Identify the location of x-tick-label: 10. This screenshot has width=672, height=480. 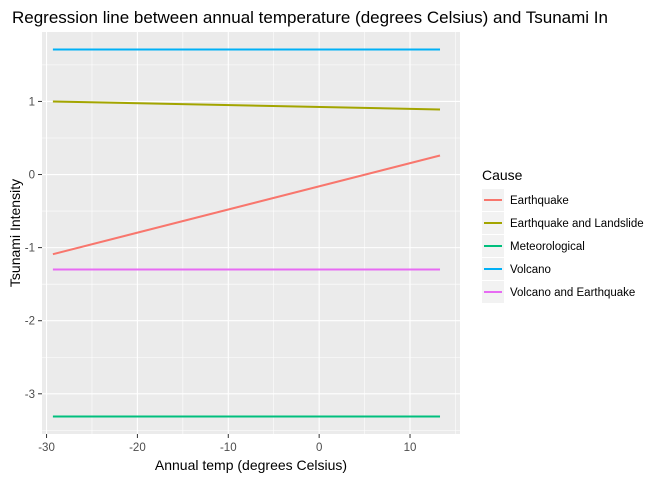
(410, 448).